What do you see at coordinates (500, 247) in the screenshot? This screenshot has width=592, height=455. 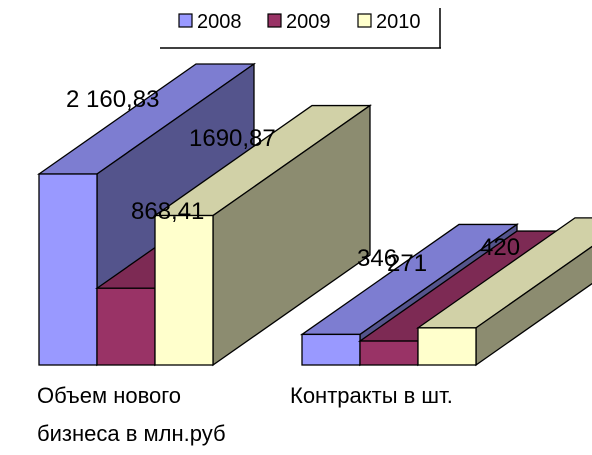 I see `data-label-2010-1: 420` at bounding box center [500, 247].